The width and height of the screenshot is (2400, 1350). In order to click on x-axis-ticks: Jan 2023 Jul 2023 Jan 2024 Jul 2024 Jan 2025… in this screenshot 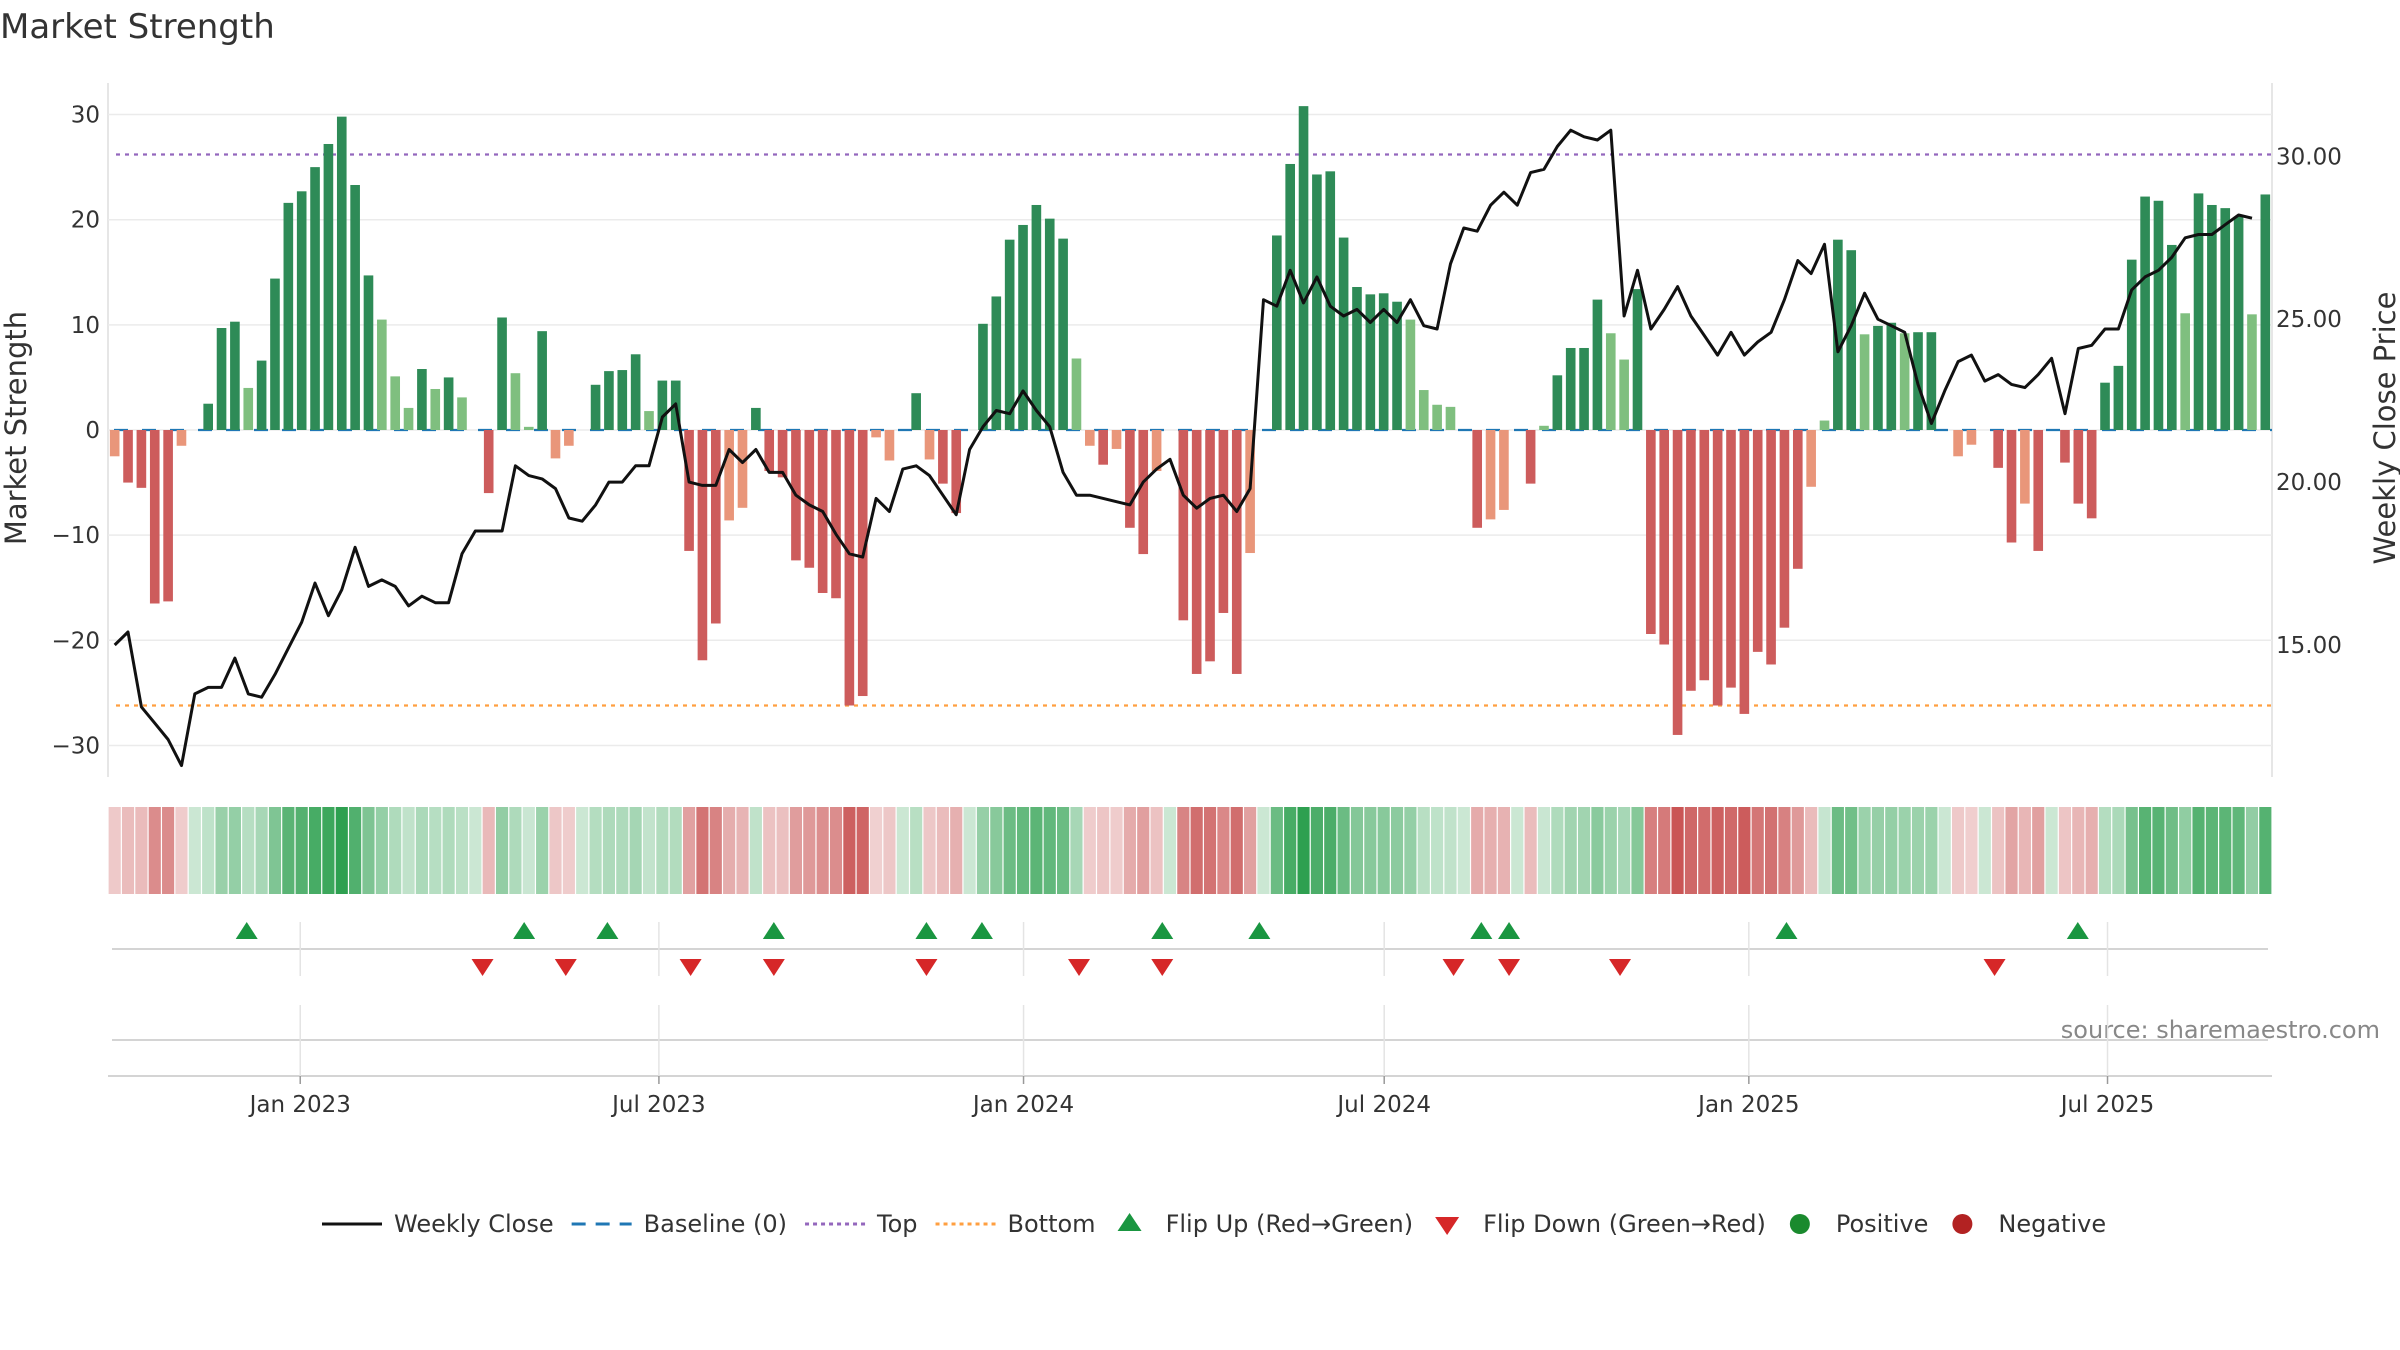, I will do `click(1201, 1097)`.